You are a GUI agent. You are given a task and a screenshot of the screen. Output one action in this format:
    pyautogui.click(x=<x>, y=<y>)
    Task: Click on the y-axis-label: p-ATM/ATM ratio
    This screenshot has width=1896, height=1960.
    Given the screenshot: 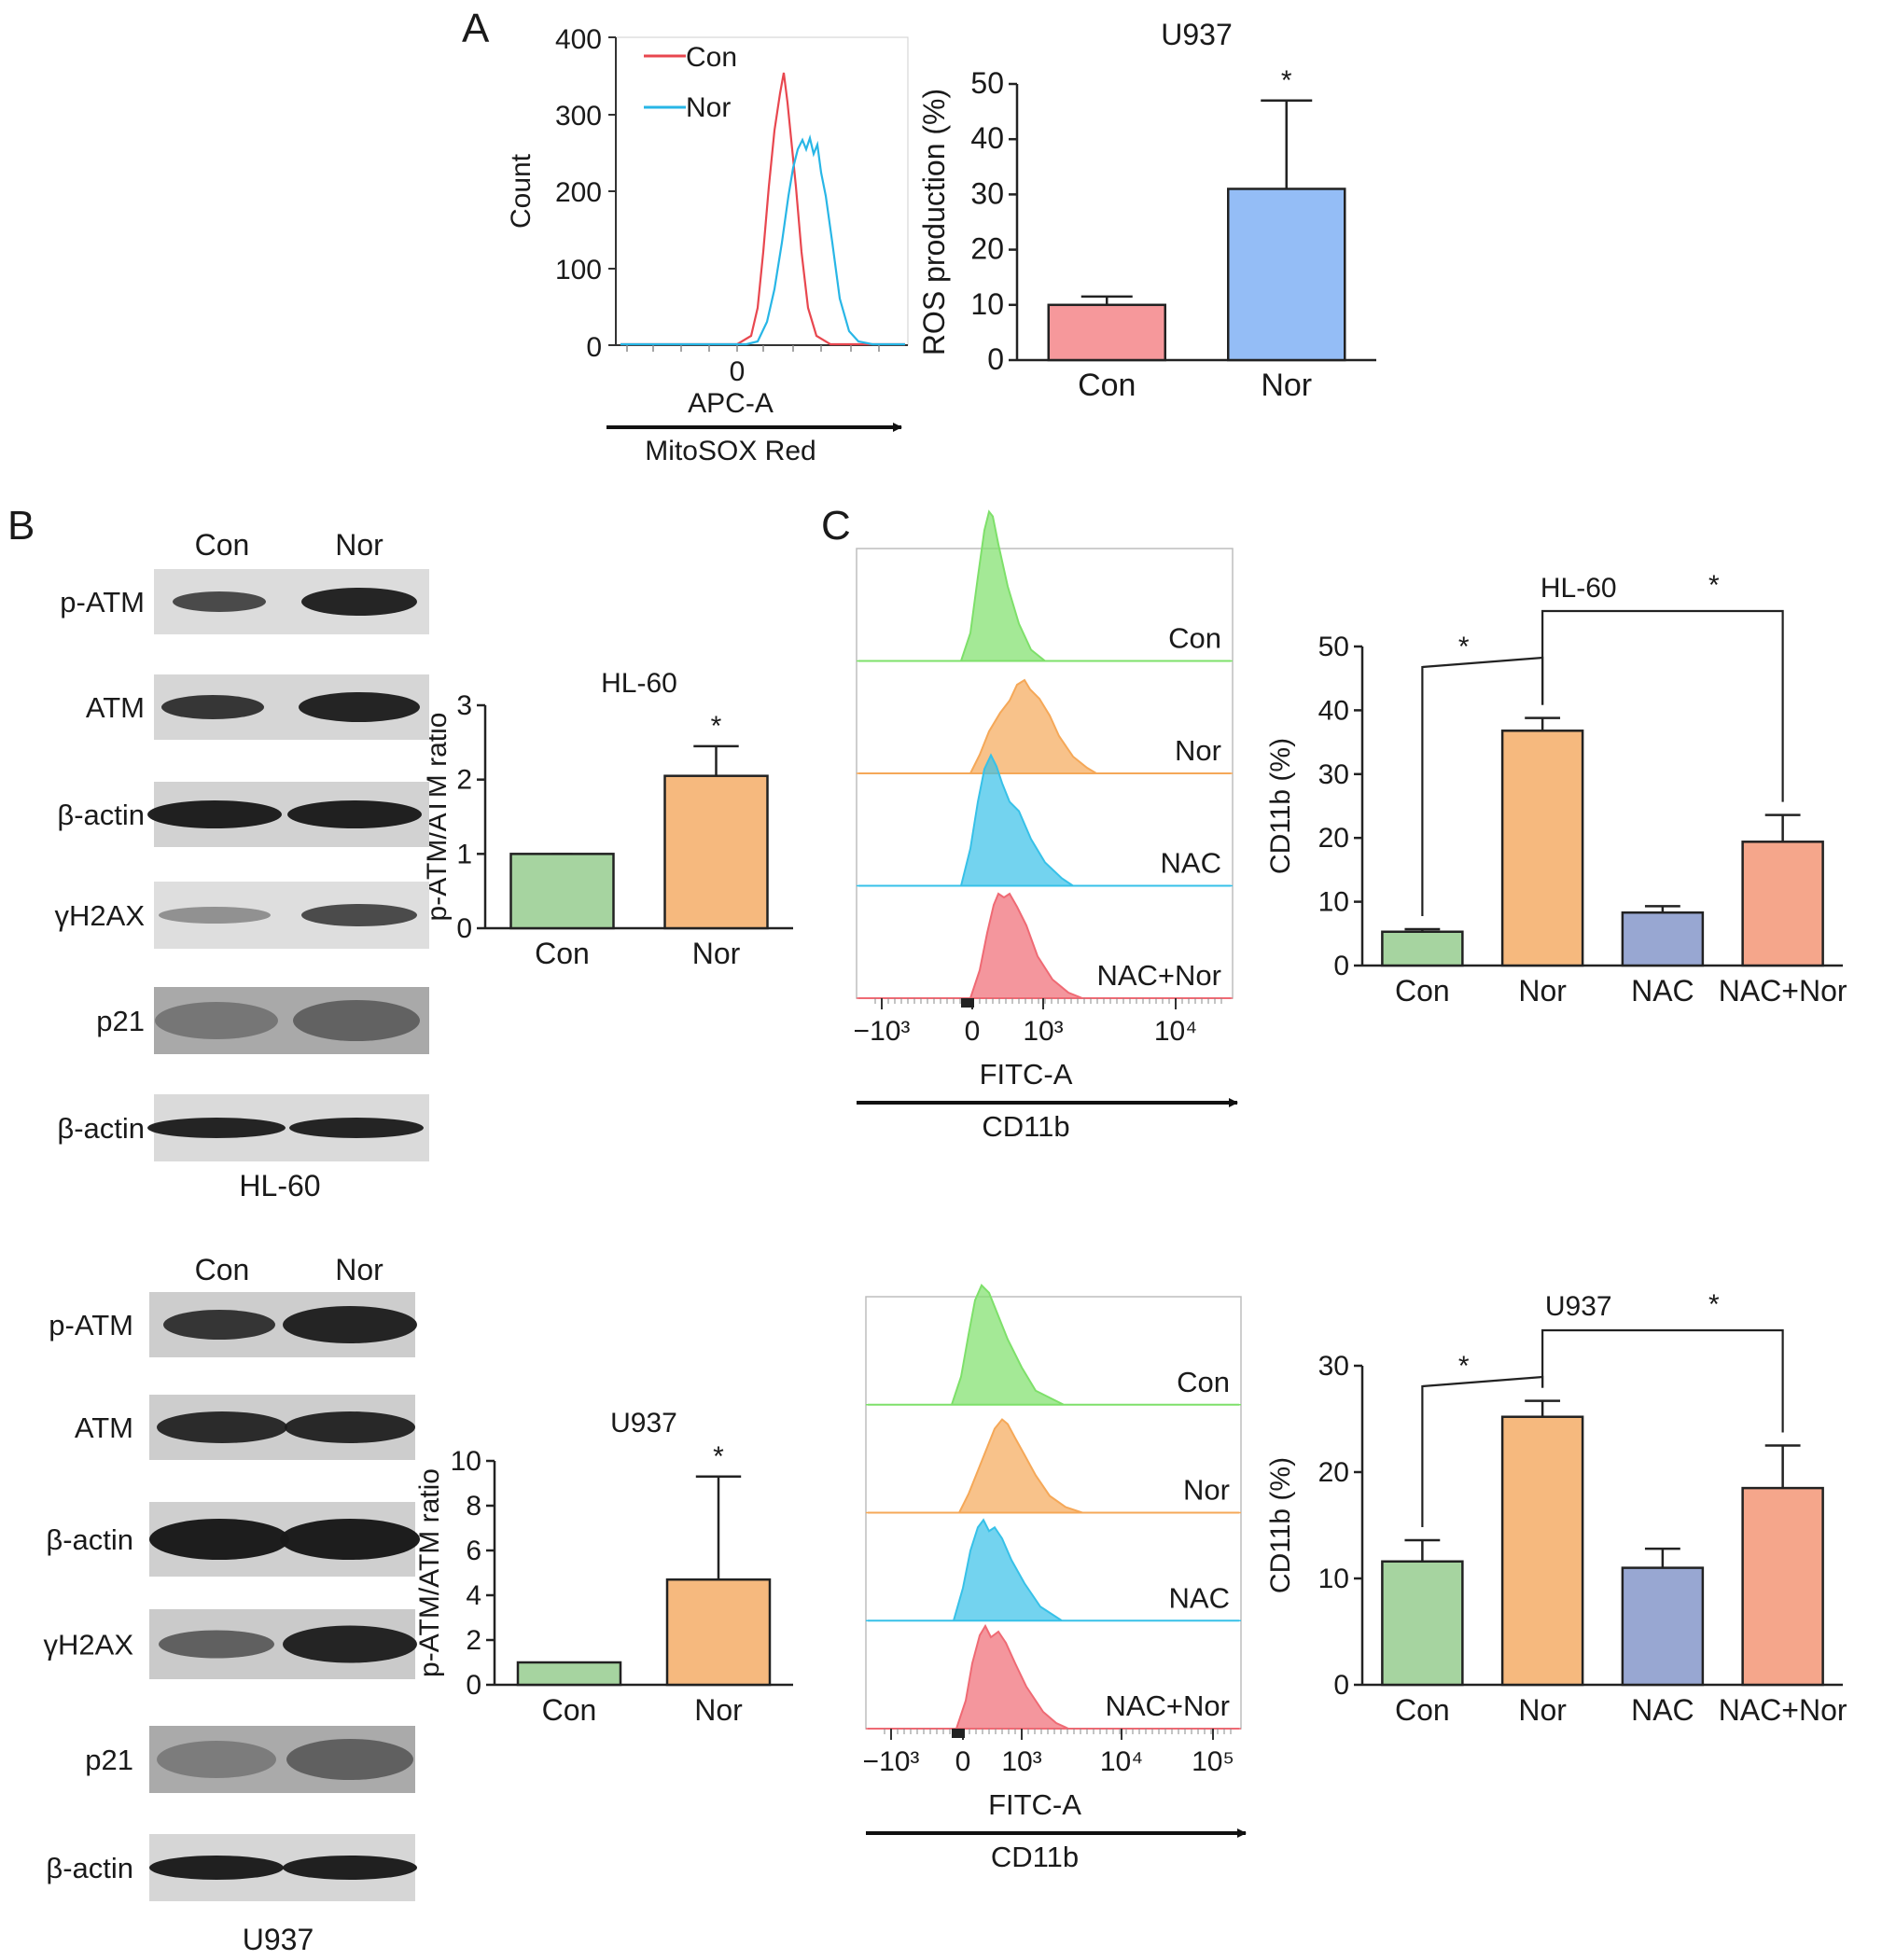 What is the action you would take?
    pyautogui.click(x=430, y=1572)
    